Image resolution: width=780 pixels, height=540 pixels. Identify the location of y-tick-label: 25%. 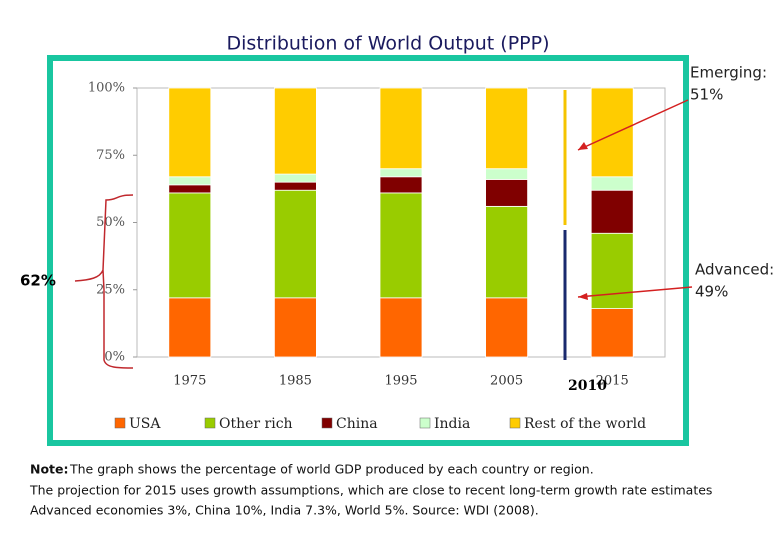
(110, 289).